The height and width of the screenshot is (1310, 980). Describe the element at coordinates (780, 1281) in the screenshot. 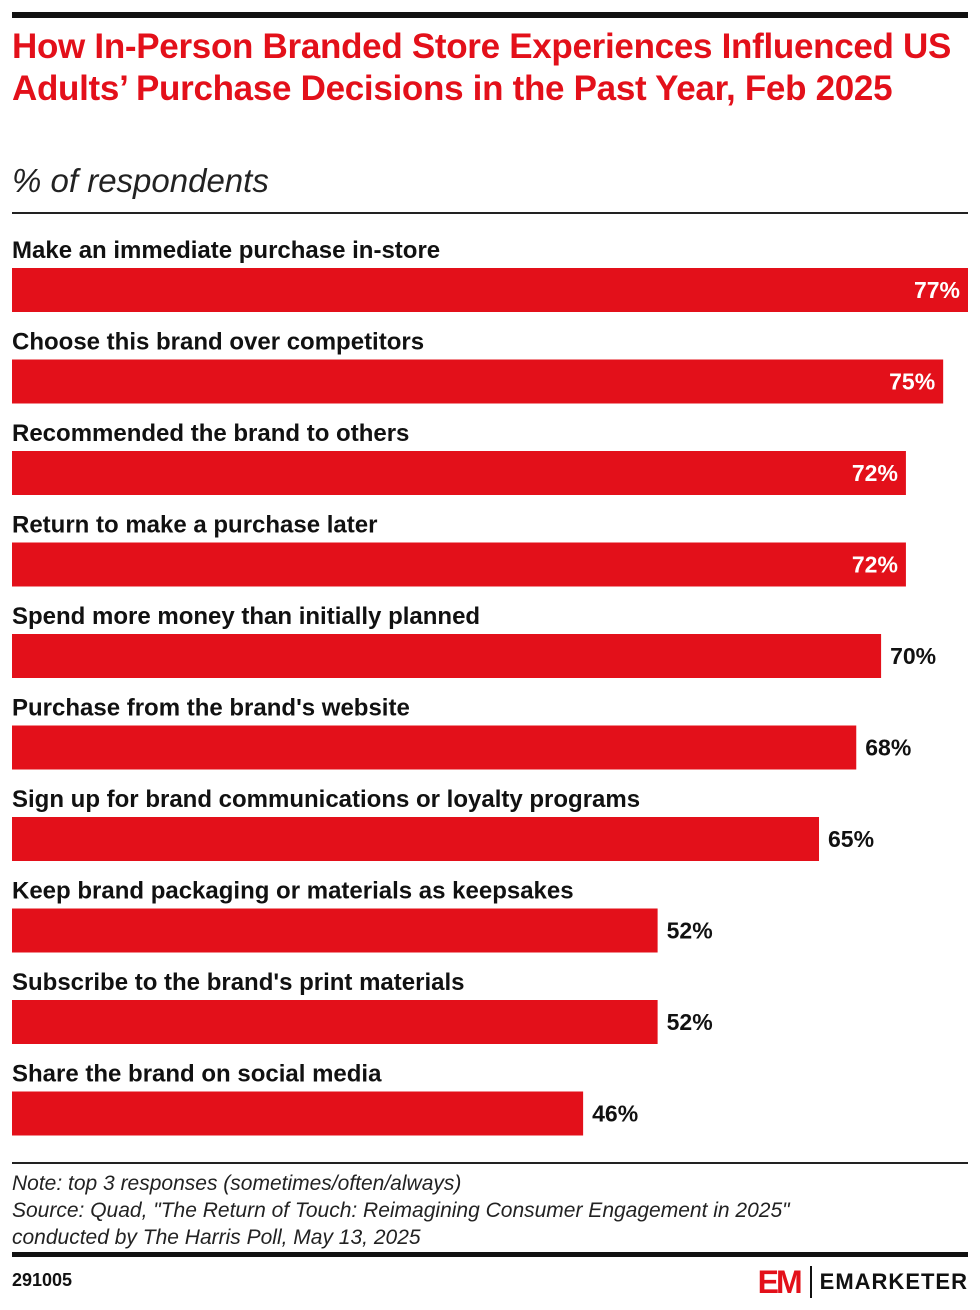

I see `em-logo-mark: EM` at that location.